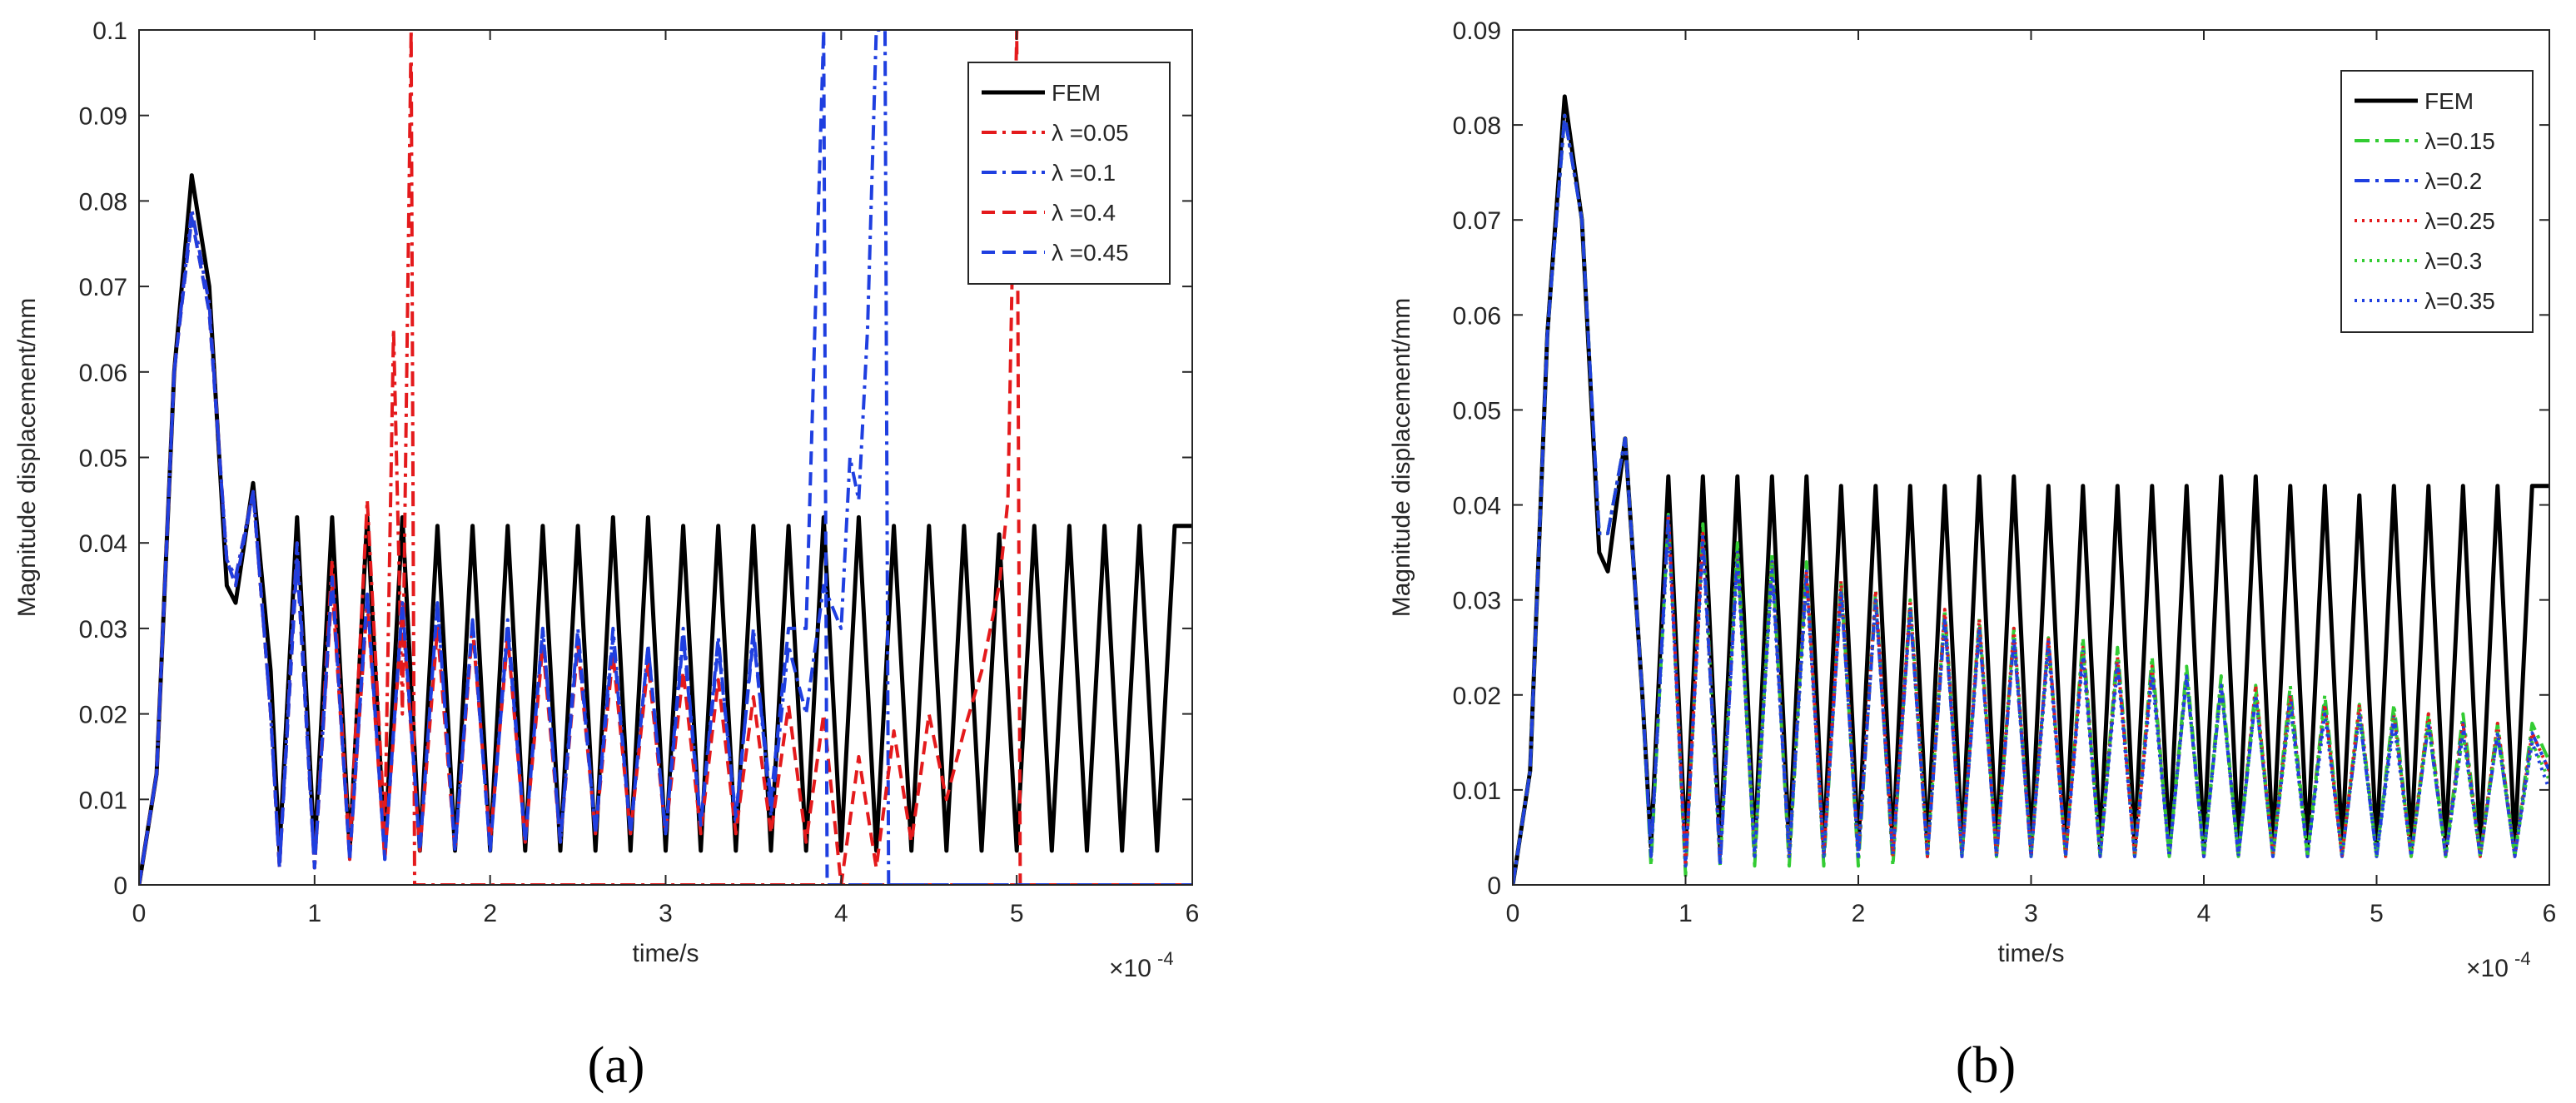  What do you see at coordinates (1986, 1065) in the screenshot?
I see `panel-label: (b)` at bounding box center [1986, 1065].